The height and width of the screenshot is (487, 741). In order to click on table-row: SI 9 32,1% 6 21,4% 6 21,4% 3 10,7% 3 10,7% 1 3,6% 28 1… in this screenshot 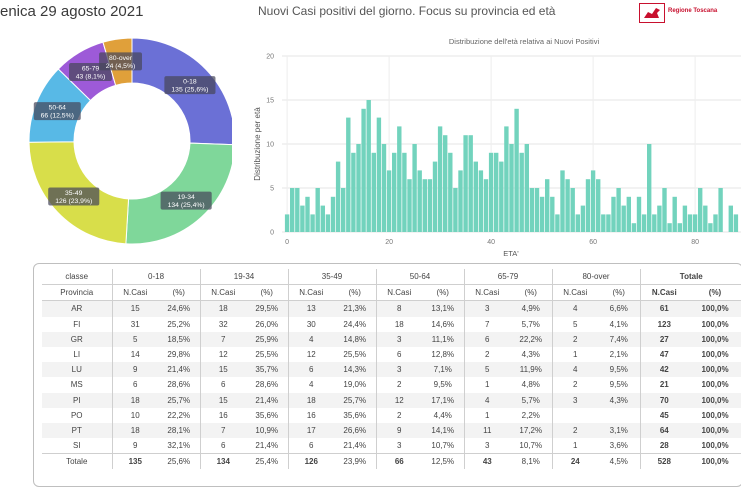, I will do `click(391, 446)`.